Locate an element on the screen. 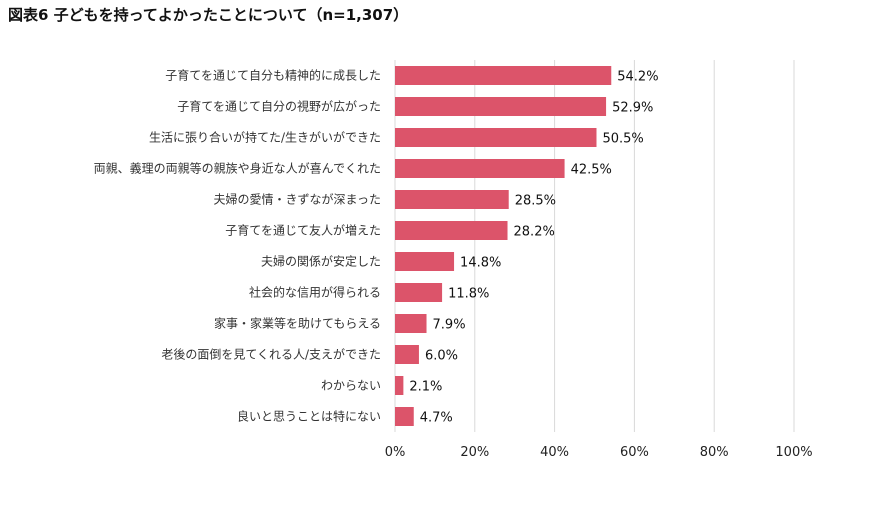 The height and width of the screenshot is (506, 883). x-tick-label: 80% is located at coordinates (714, 452).